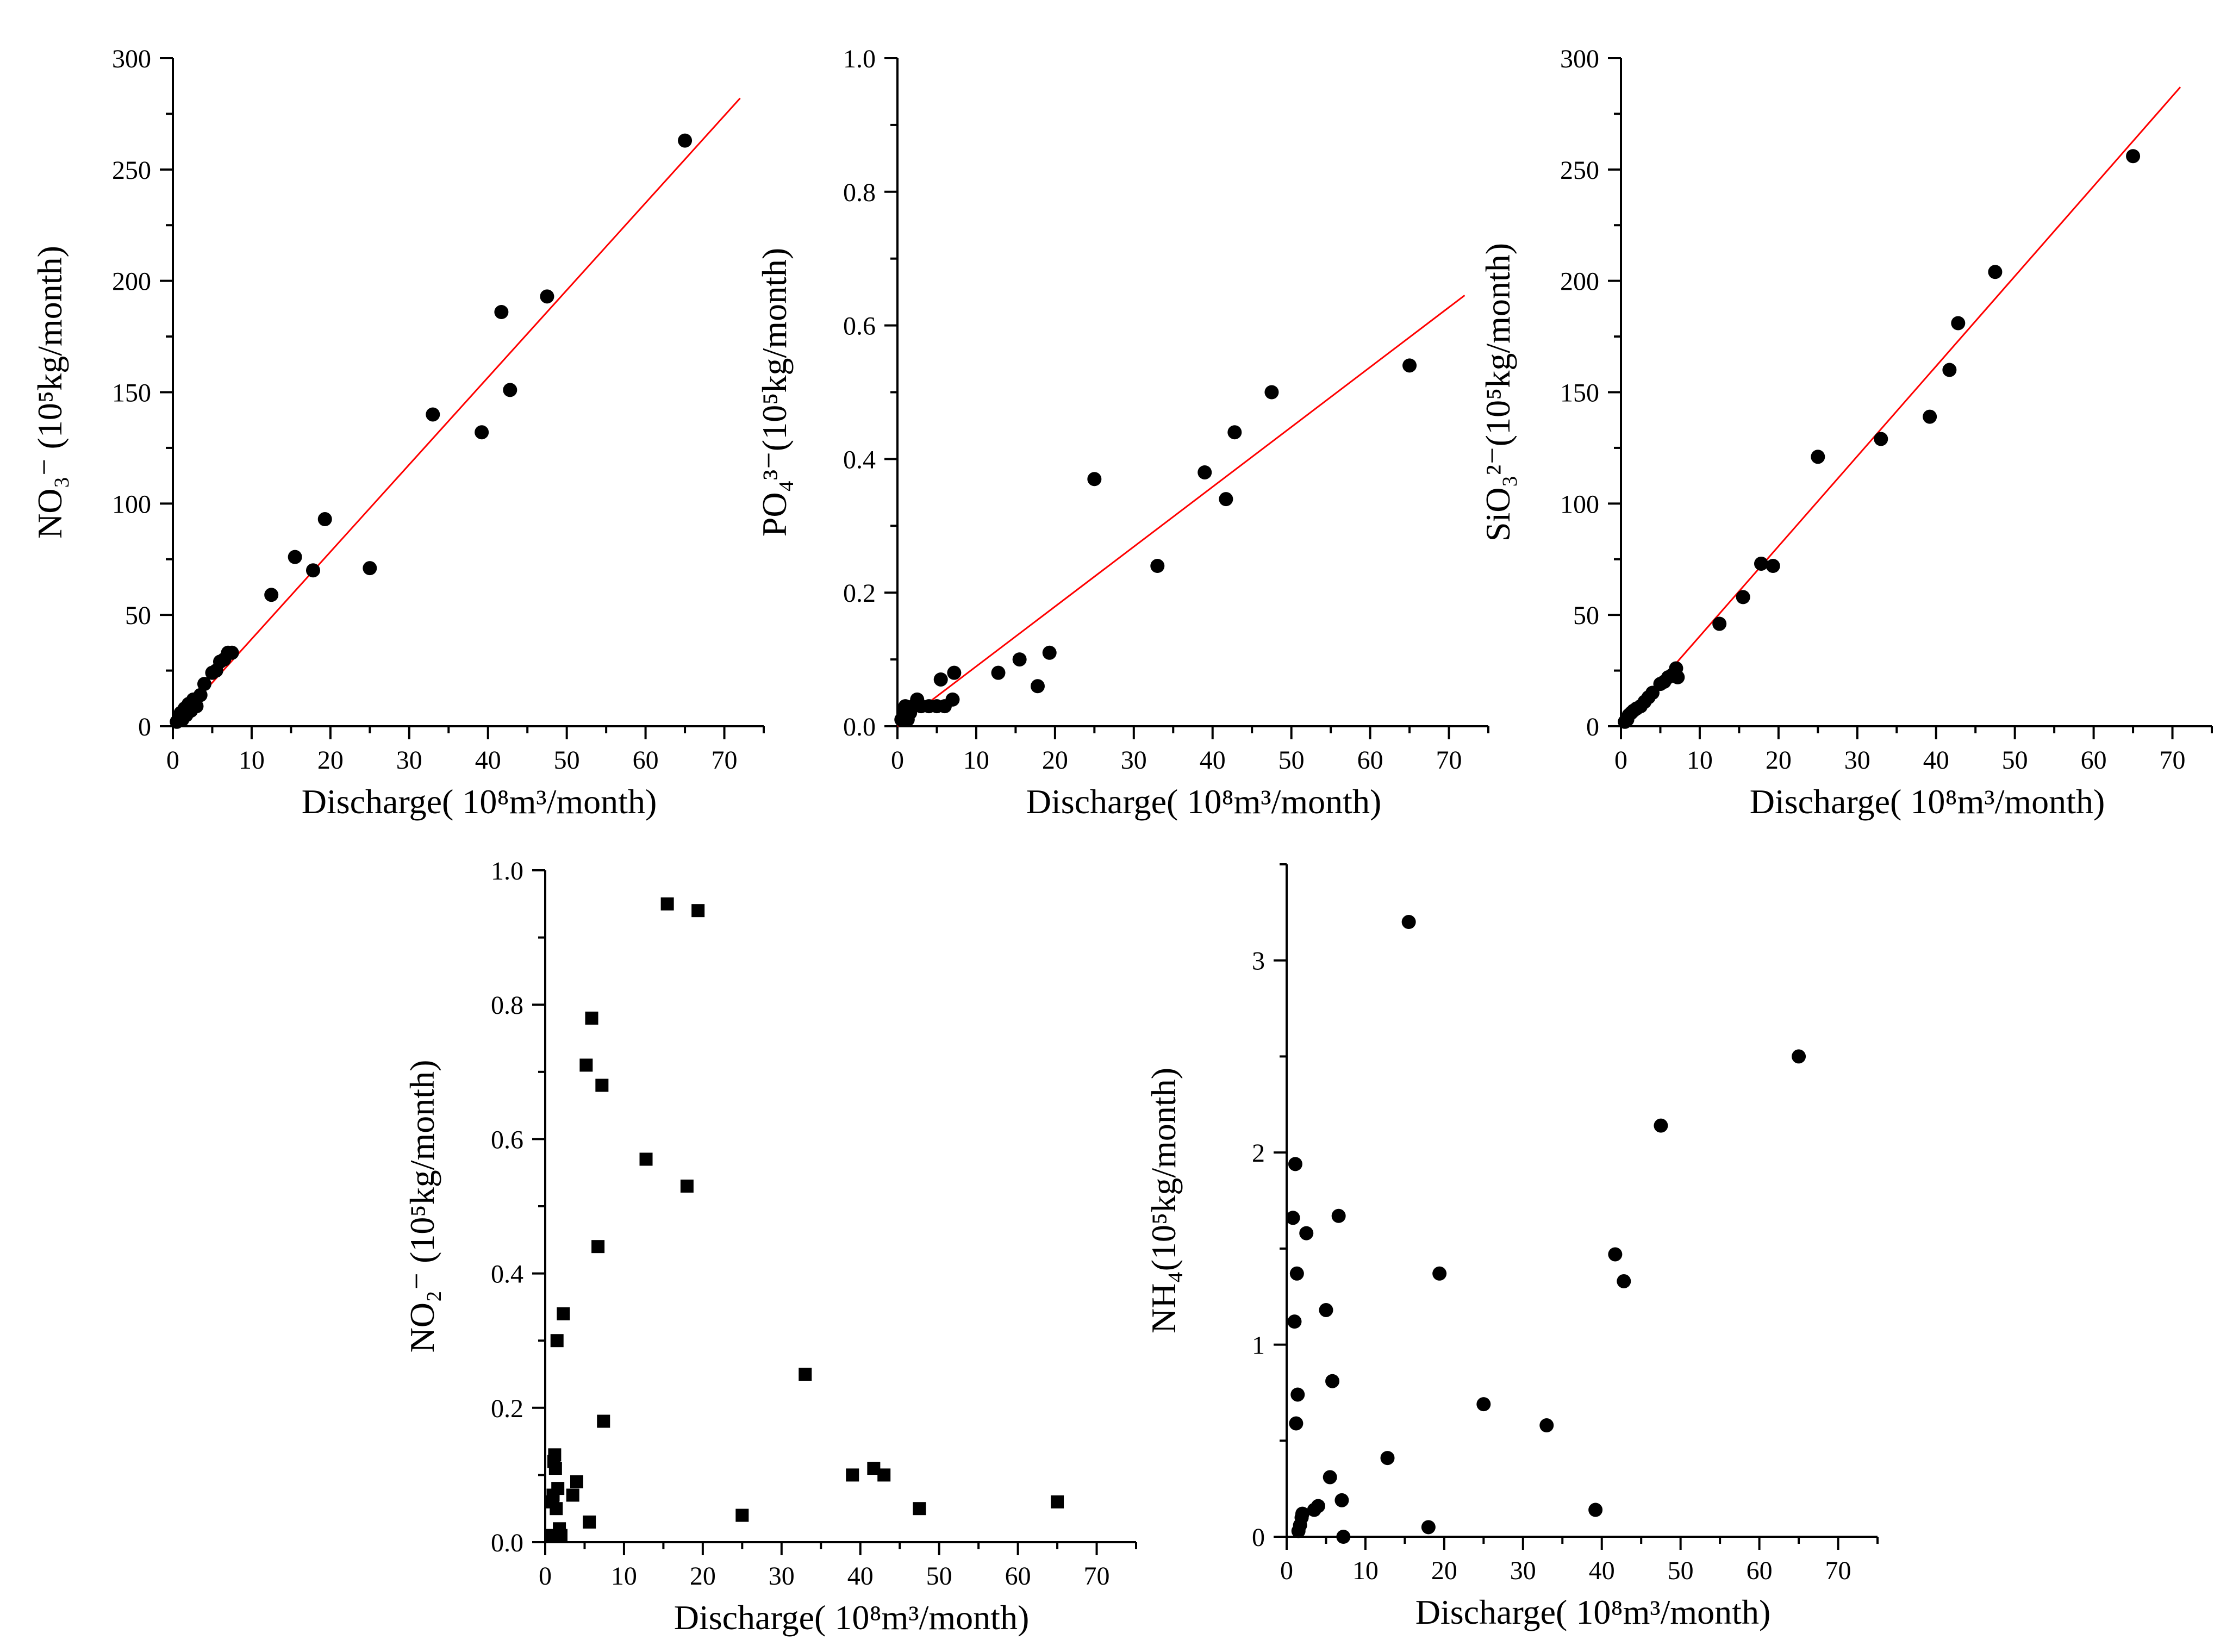 This screenshot has width=2239, height=1652. I want to click on y-axis-title: NO₃⁻ (10⁵kg/month), so click(49, 393).